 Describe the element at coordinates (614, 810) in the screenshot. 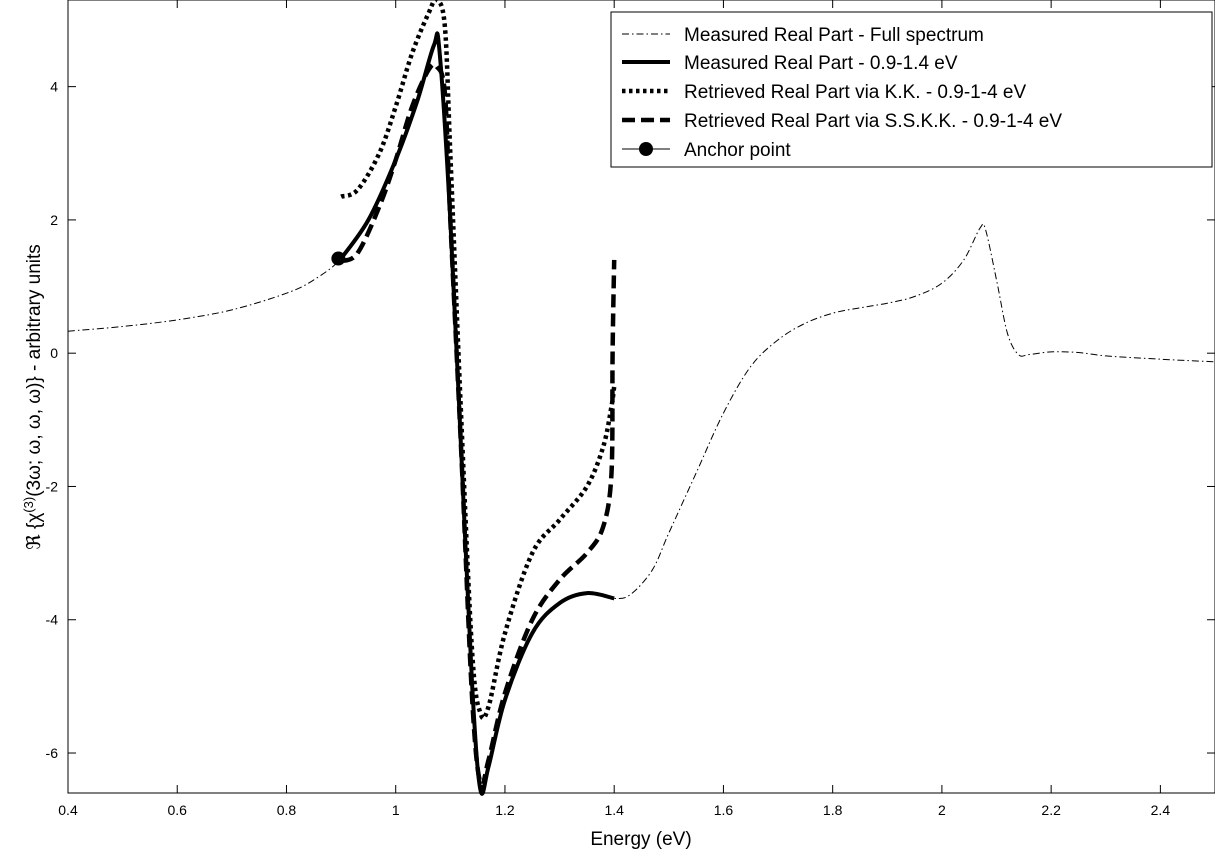

I see `x-tick-label: 1.4` at that location.